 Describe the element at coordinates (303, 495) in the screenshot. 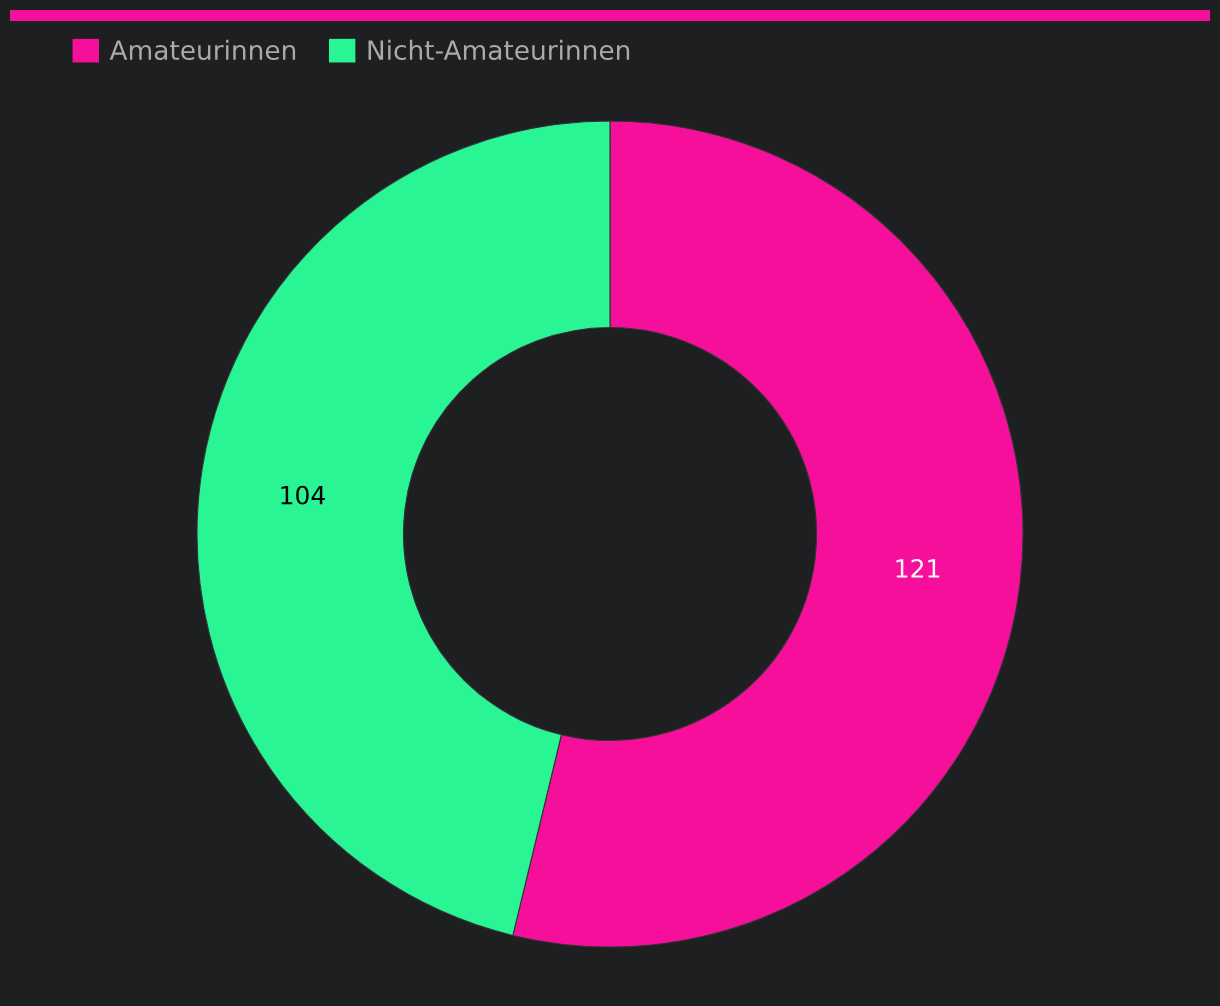

I see `data-label: 104` at that location.